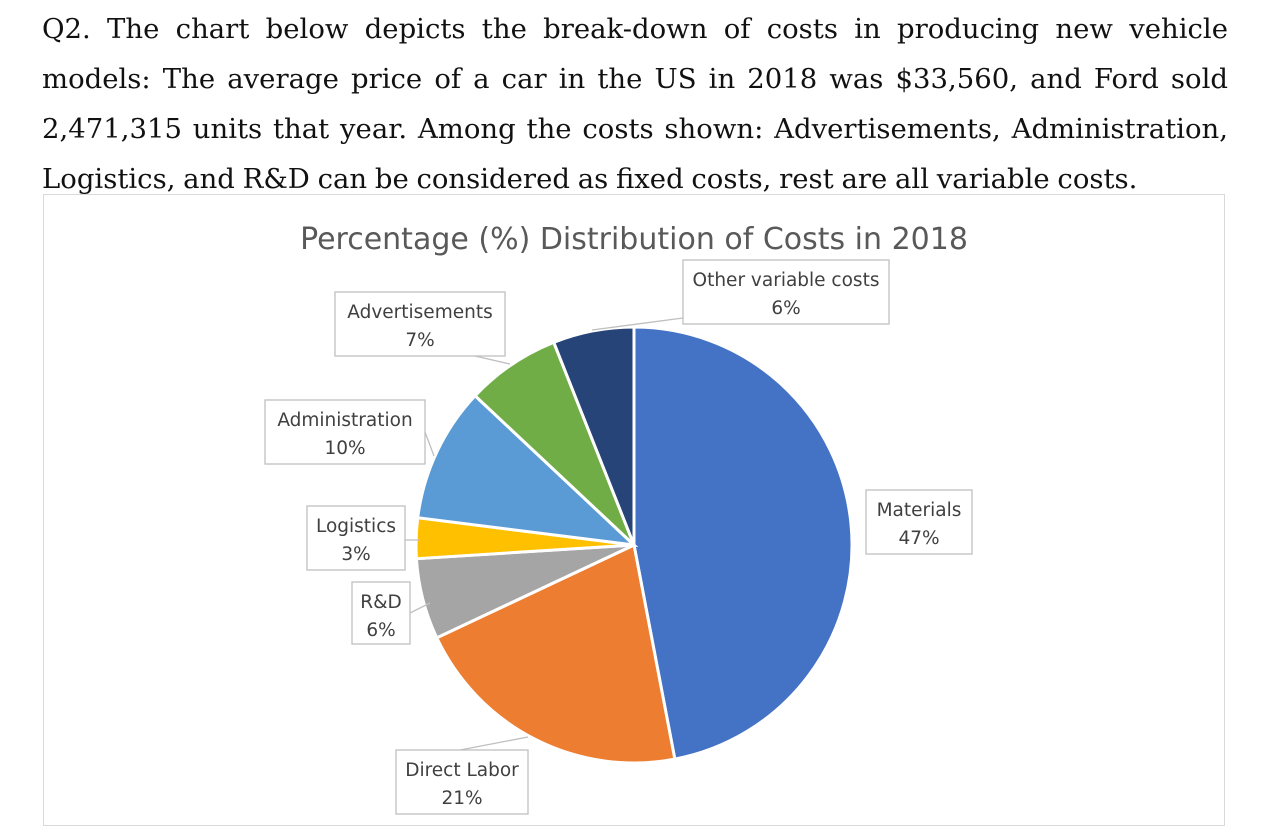 The height and width of the screenshot is (836, 1284). What do you see at coordinates (345, 432) in the screenshot?
I see `label-box-administration` at bounding box center [345, 432].